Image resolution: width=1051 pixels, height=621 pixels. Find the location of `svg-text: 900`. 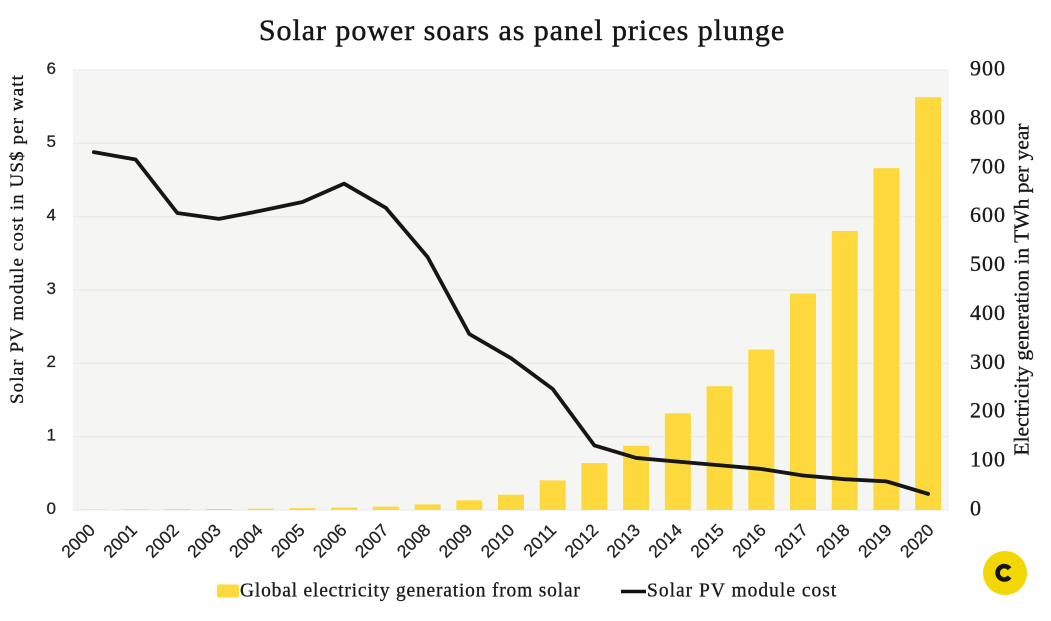

svg-text: 900 is located at coordinates (988, 68).